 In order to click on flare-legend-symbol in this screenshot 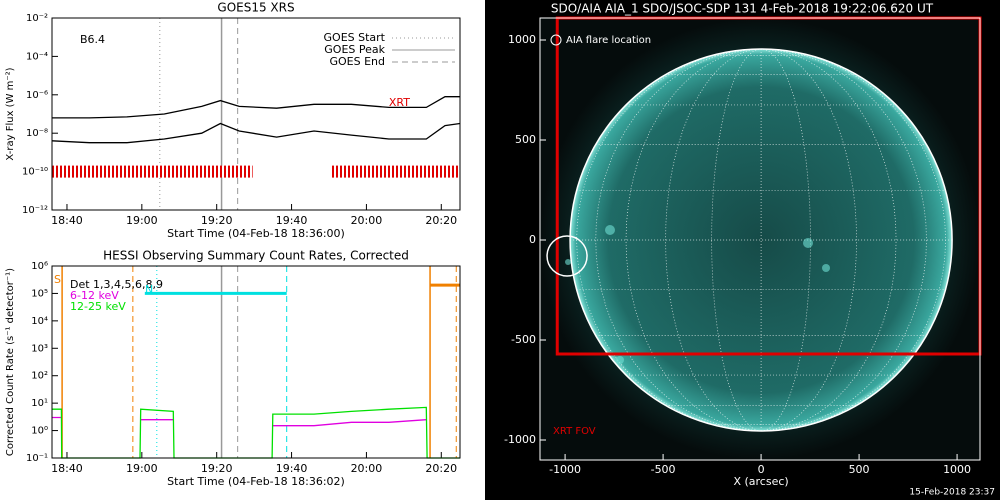, I will do `click(556, 40)`.